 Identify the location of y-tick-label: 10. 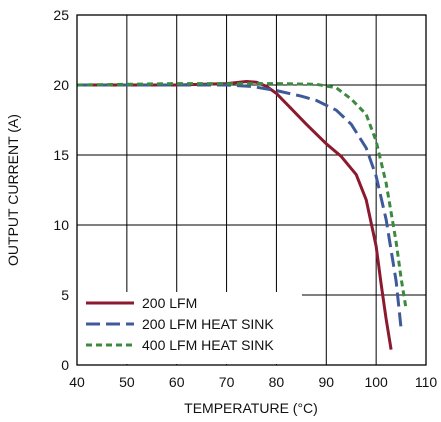
(61, 225).